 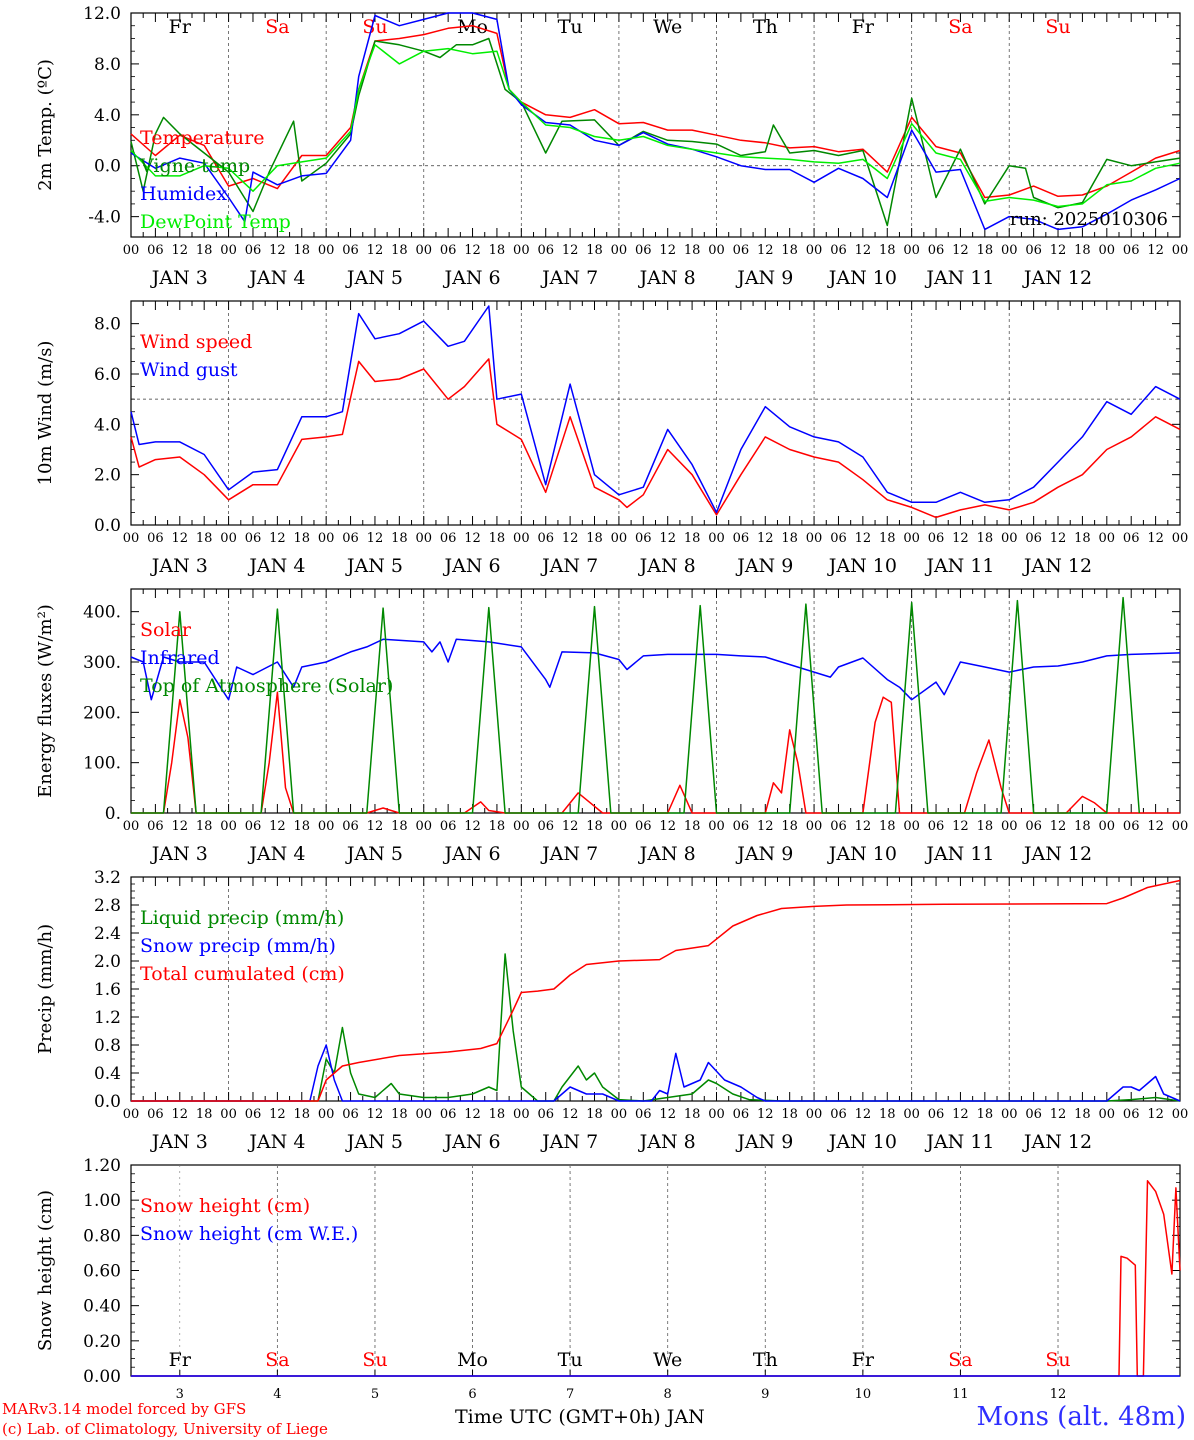 What do you see at coordinates (374, 1142) in the screenshot?
I see `date-label: JAN 5` at bounding box center [374, 1142].